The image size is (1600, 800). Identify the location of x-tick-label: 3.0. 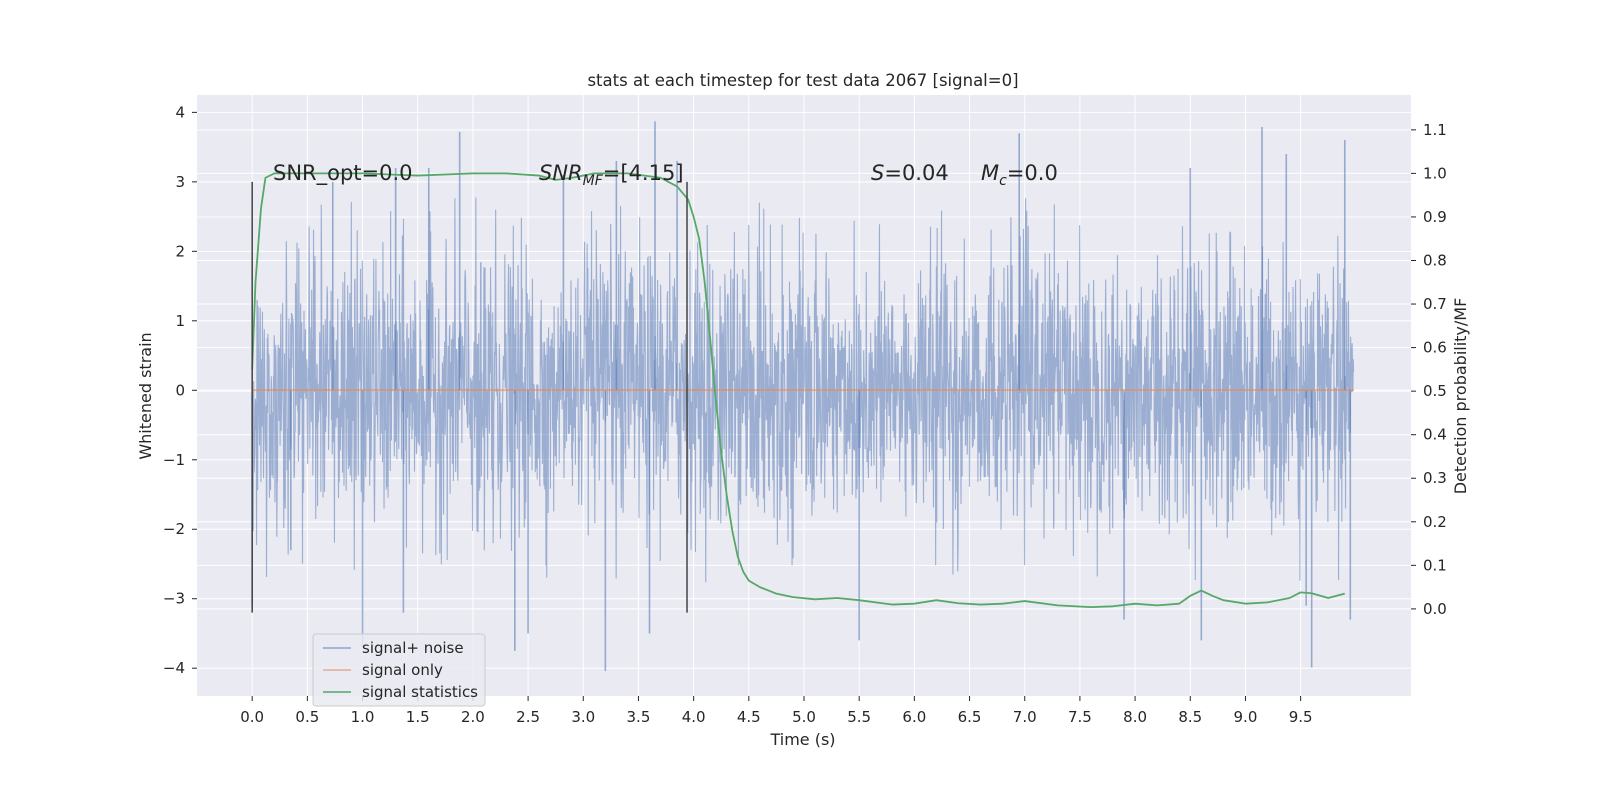
(583, 717).